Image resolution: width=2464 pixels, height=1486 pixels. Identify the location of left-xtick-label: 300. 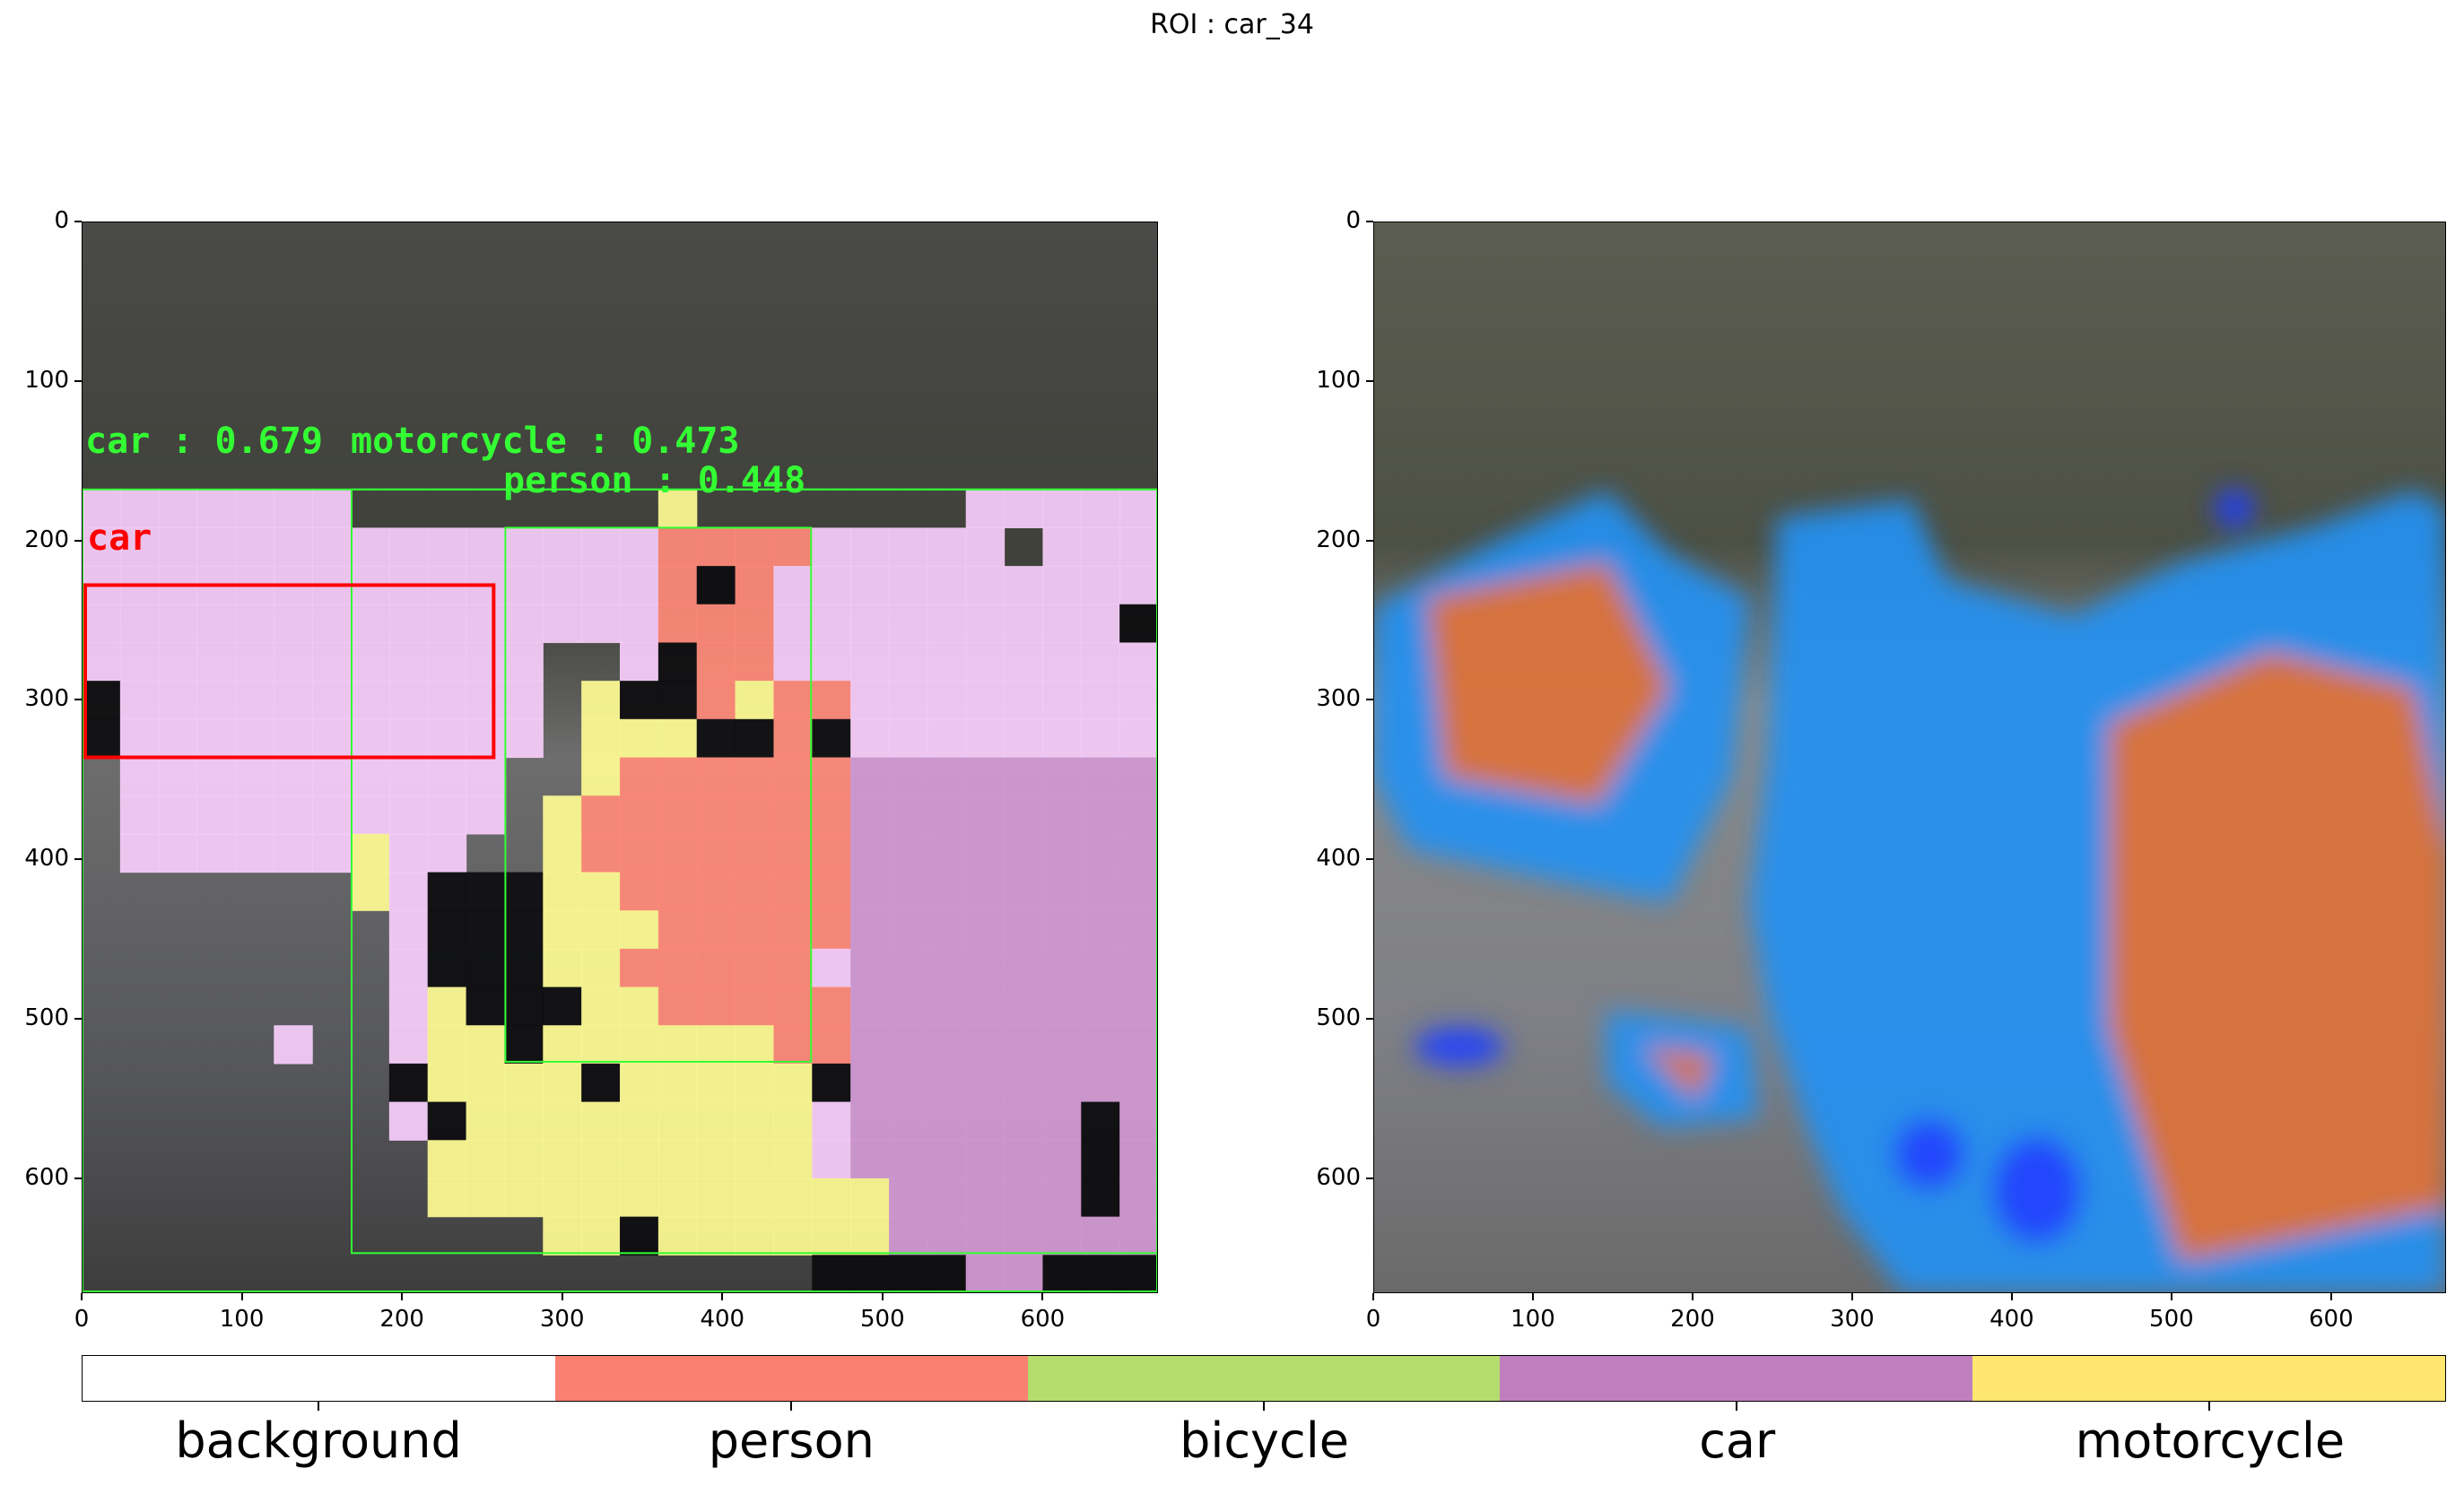
(562, 1319).